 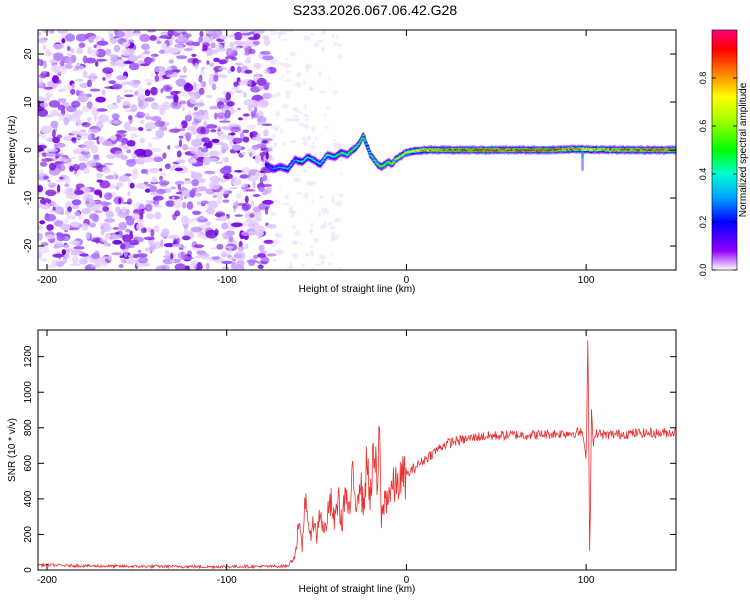 I want to click on colorbar-tick-label: 0.0, so click(x=703, y=270).